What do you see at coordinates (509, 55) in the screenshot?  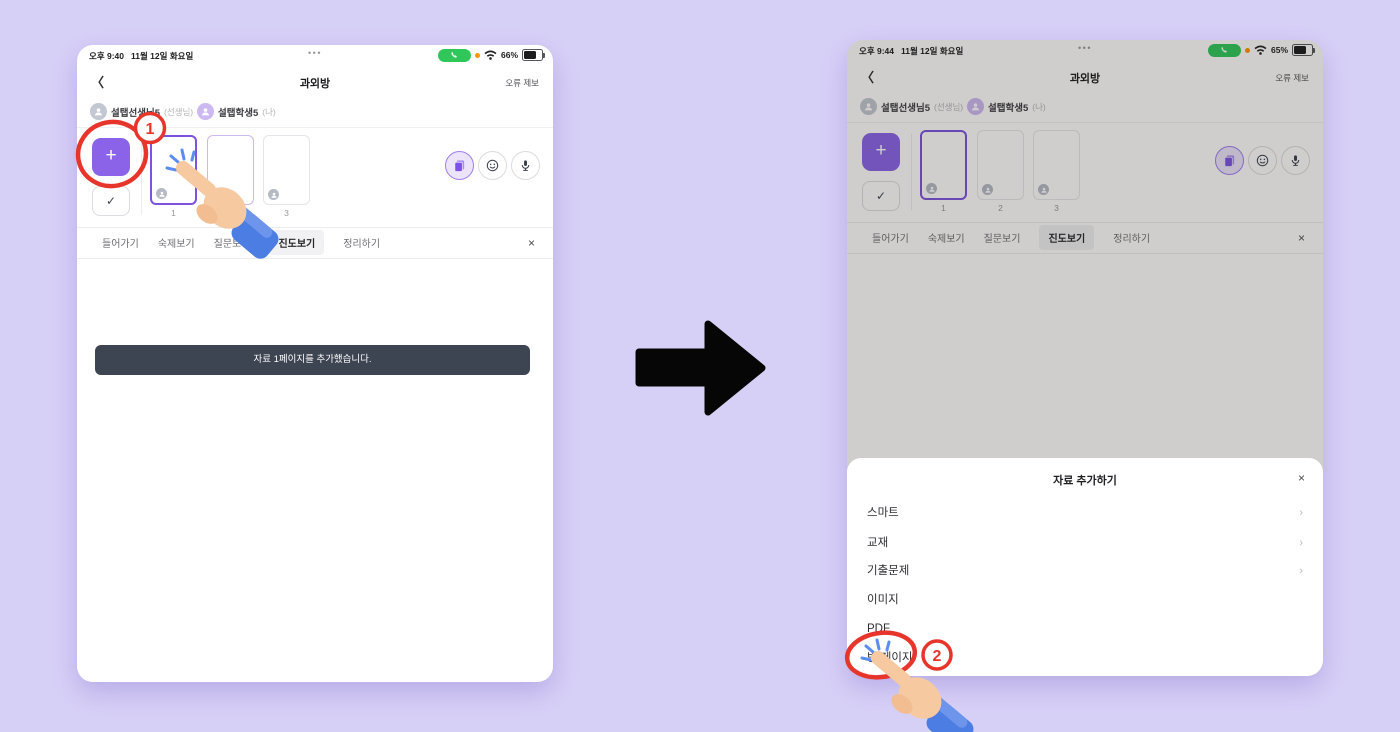 I see `battery-percent: 66%` at bounding box center [509, 55].